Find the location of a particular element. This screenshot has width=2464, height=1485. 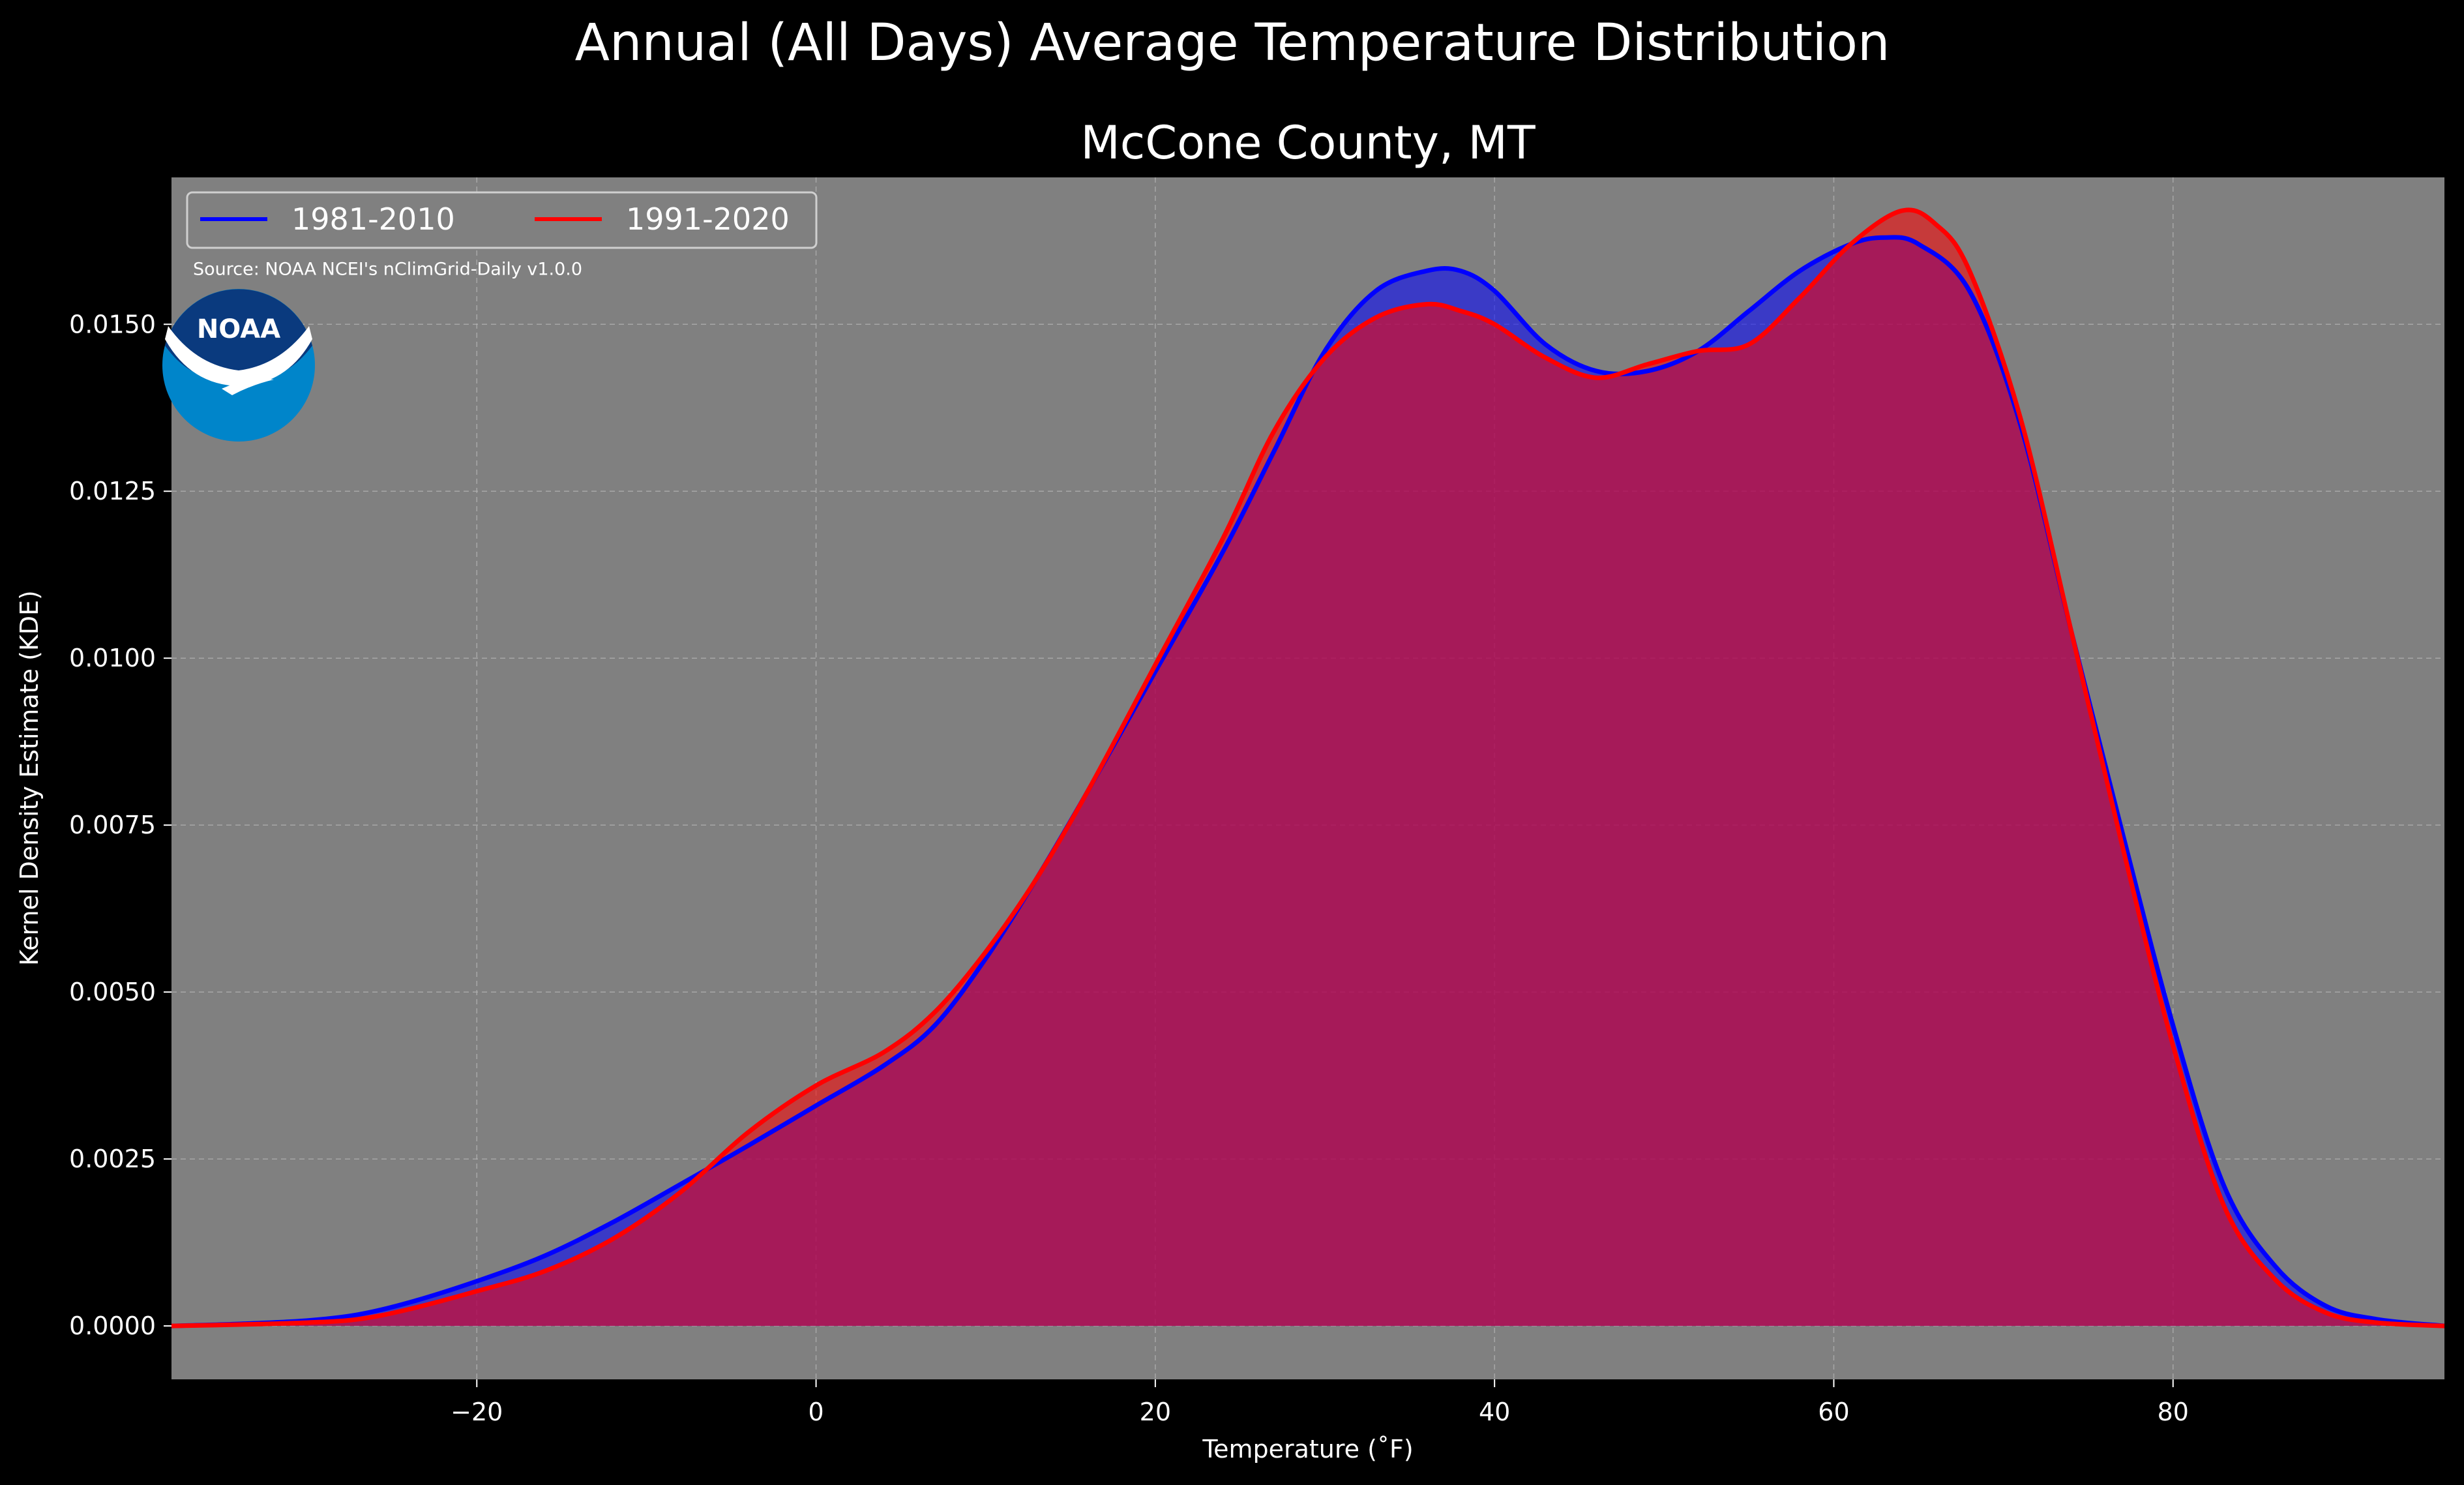

y-tick-label: 0.0150 is located at coordinates (112, 324).